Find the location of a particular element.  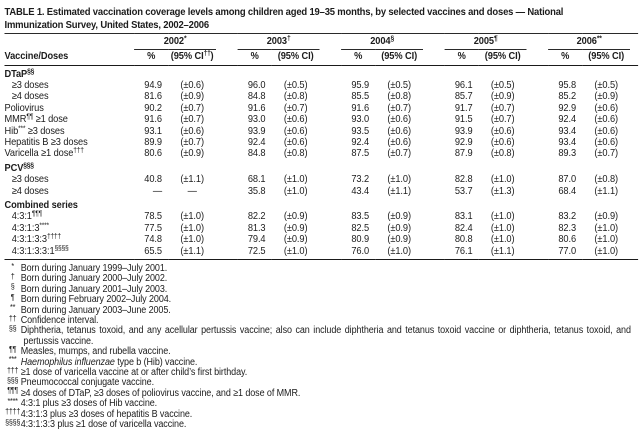

footnote-marker: *** is located at coordinates (12, 360).